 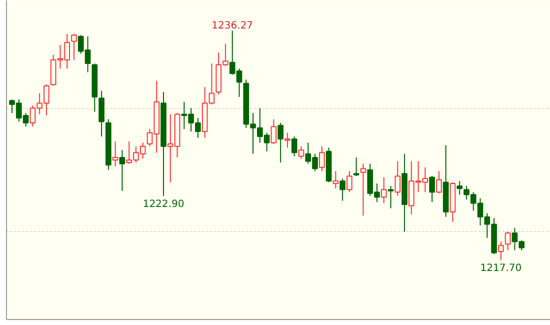 I want to click on annotation: 1222.90, so click(x=163, y=204).